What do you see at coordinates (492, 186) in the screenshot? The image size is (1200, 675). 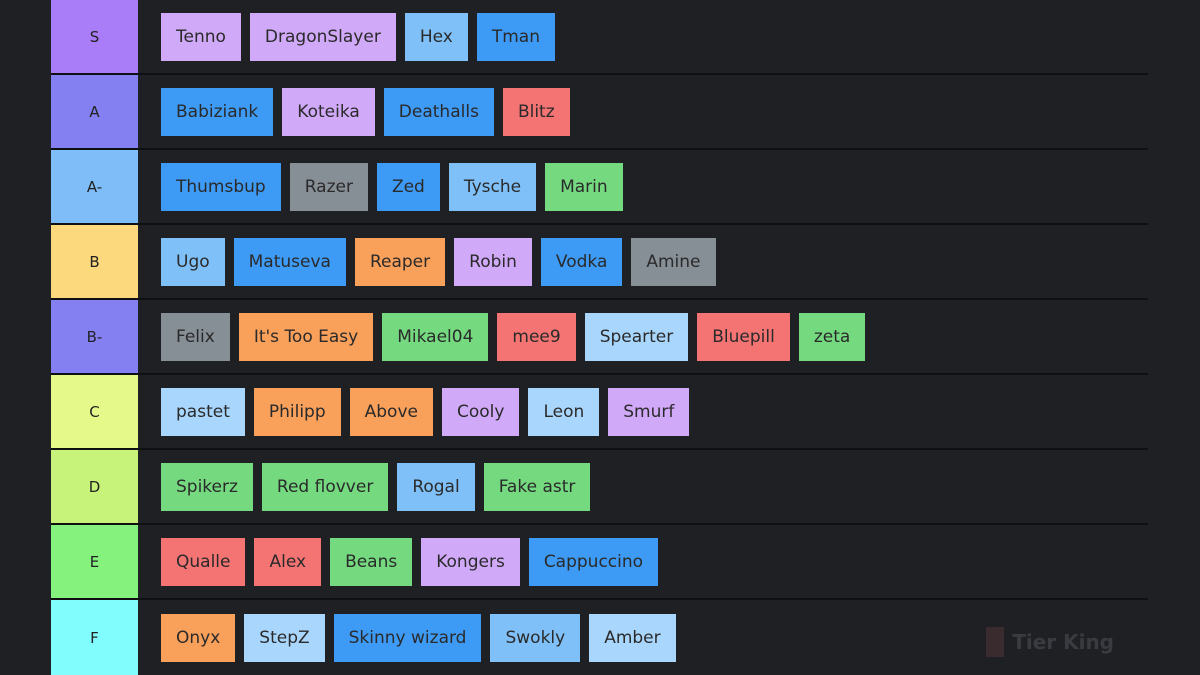 I see `tier-item: Tysche` at bounding box center [492, 186].